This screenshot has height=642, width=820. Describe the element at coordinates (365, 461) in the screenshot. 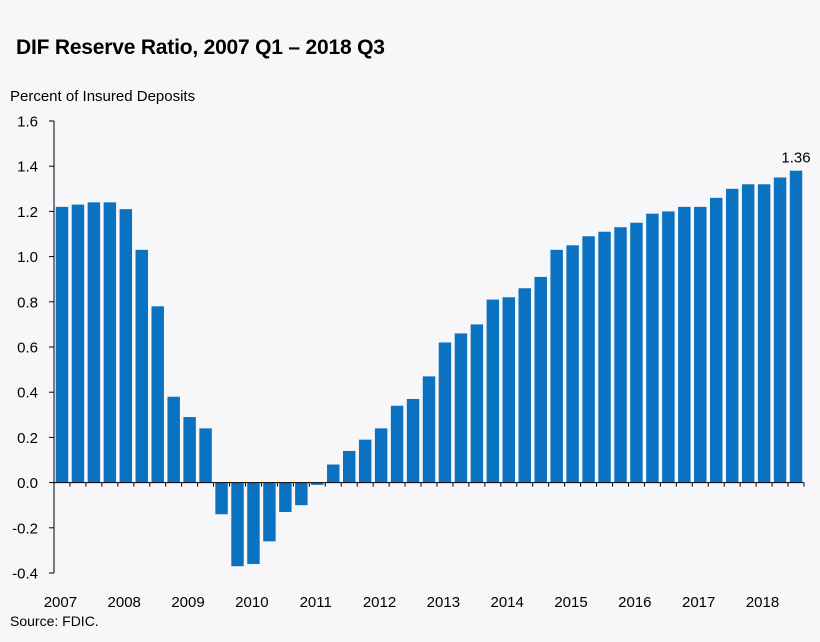

I see `bar-2011-q4` at that location.